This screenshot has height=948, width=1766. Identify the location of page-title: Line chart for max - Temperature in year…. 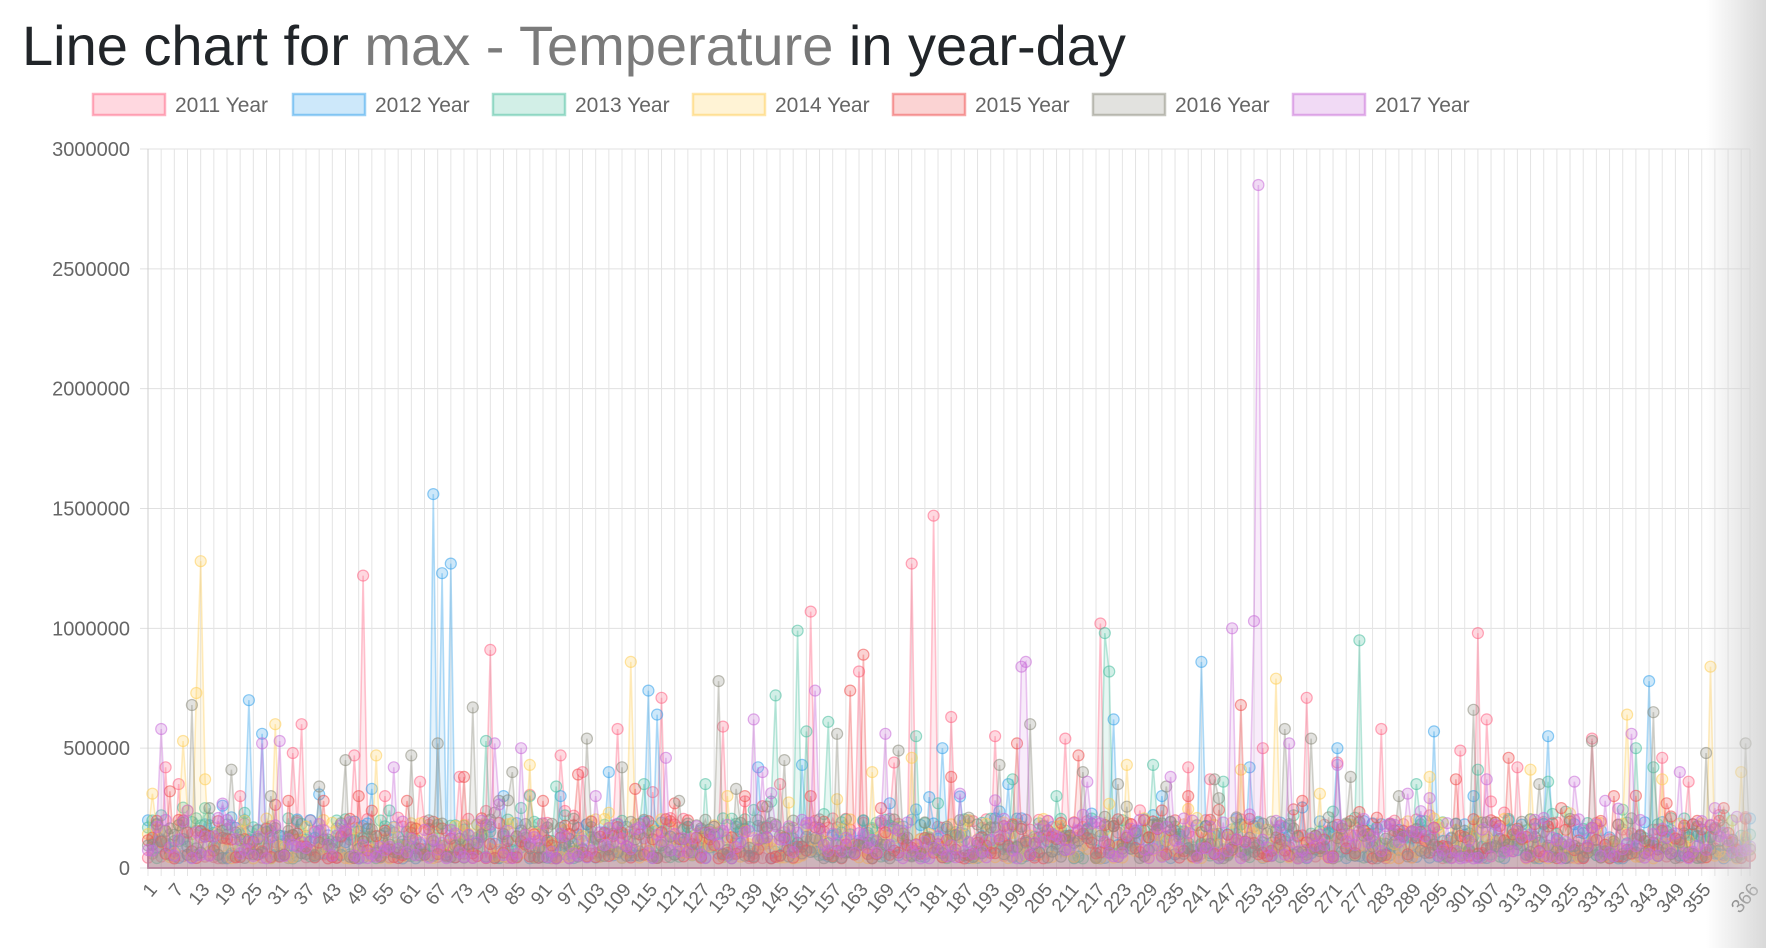
(574, 46).